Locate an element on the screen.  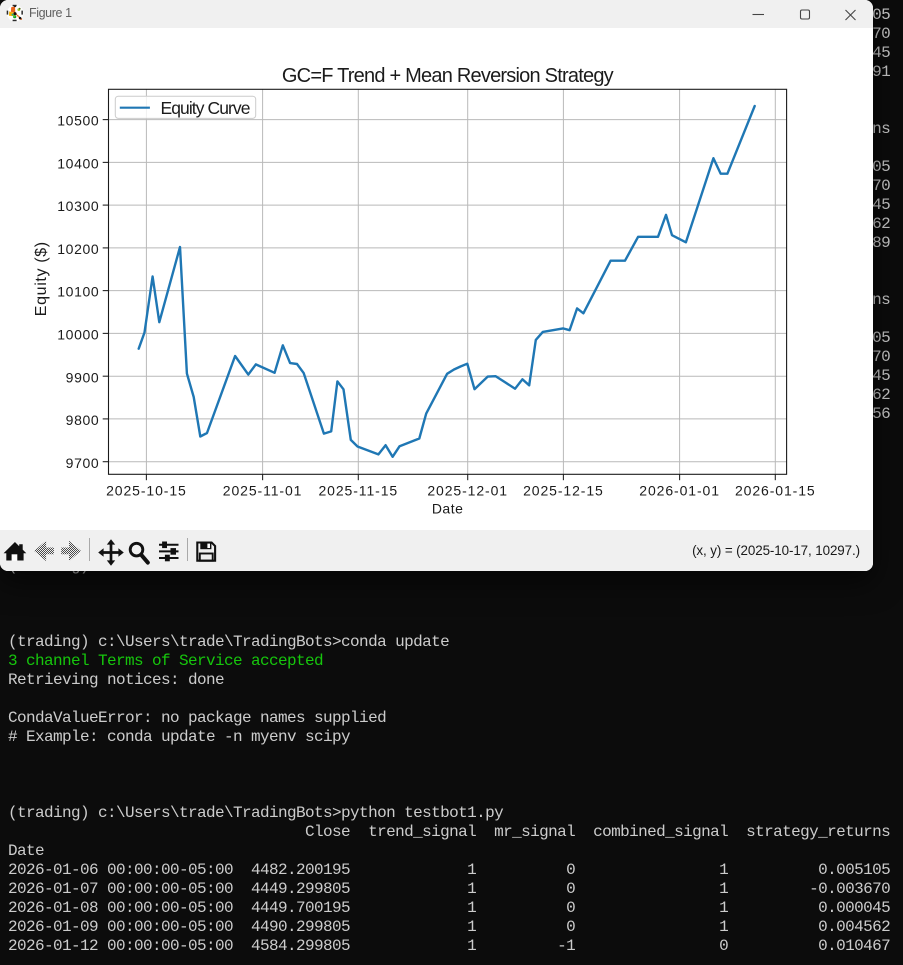
svg-text: Equity ($) is located at coordinates (41, 278).